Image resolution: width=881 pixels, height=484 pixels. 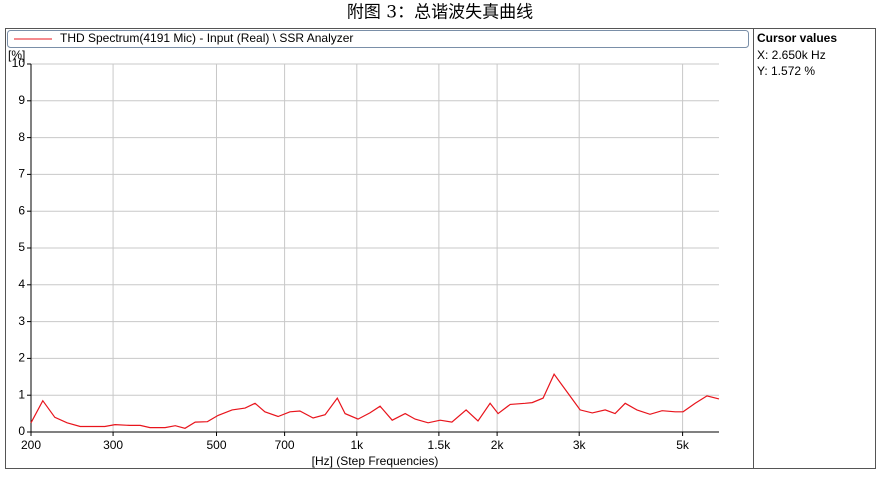 I want to click on cursor-title: Cursor values, so click(x=797, y=38).